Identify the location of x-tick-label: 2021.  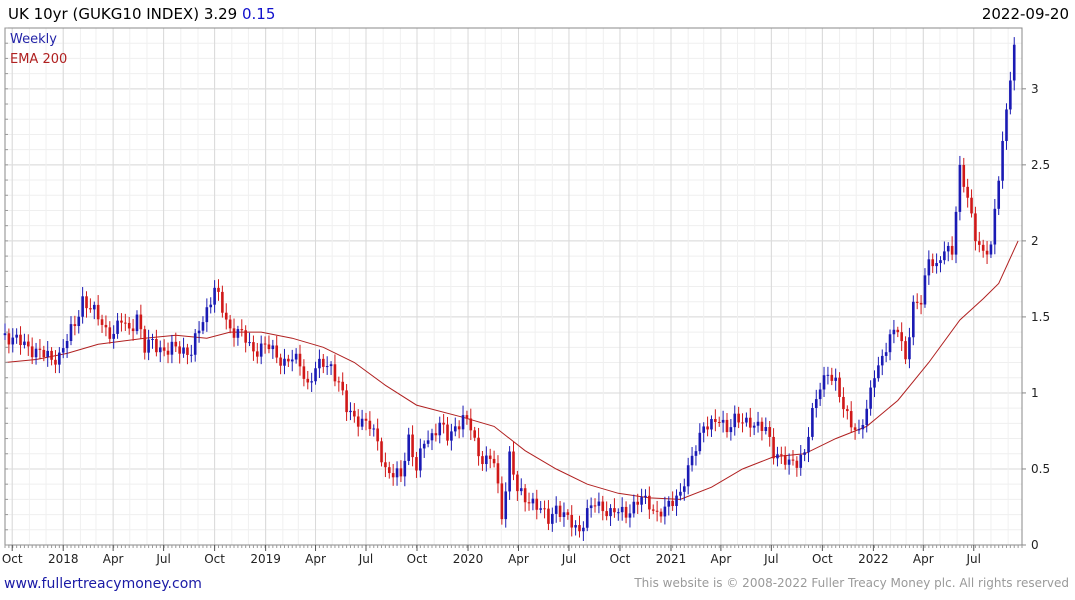
(671, 559).